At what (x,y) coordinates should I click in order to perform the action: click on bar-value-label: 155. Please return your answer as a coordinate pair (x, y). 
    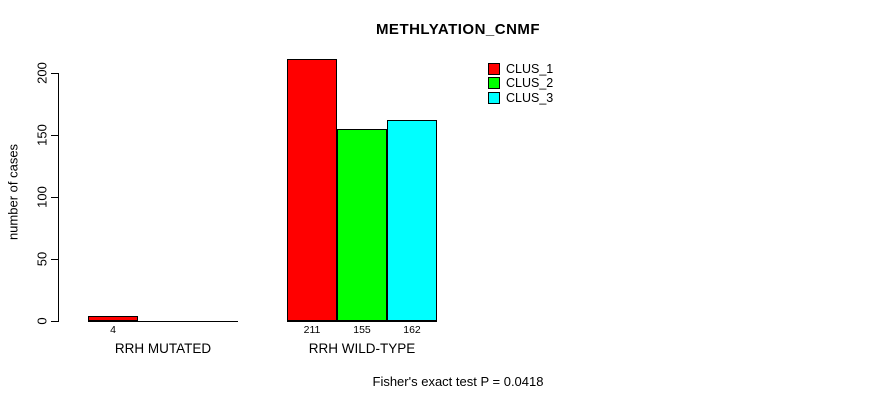
    Looking at the image, I should click on (362, 330).